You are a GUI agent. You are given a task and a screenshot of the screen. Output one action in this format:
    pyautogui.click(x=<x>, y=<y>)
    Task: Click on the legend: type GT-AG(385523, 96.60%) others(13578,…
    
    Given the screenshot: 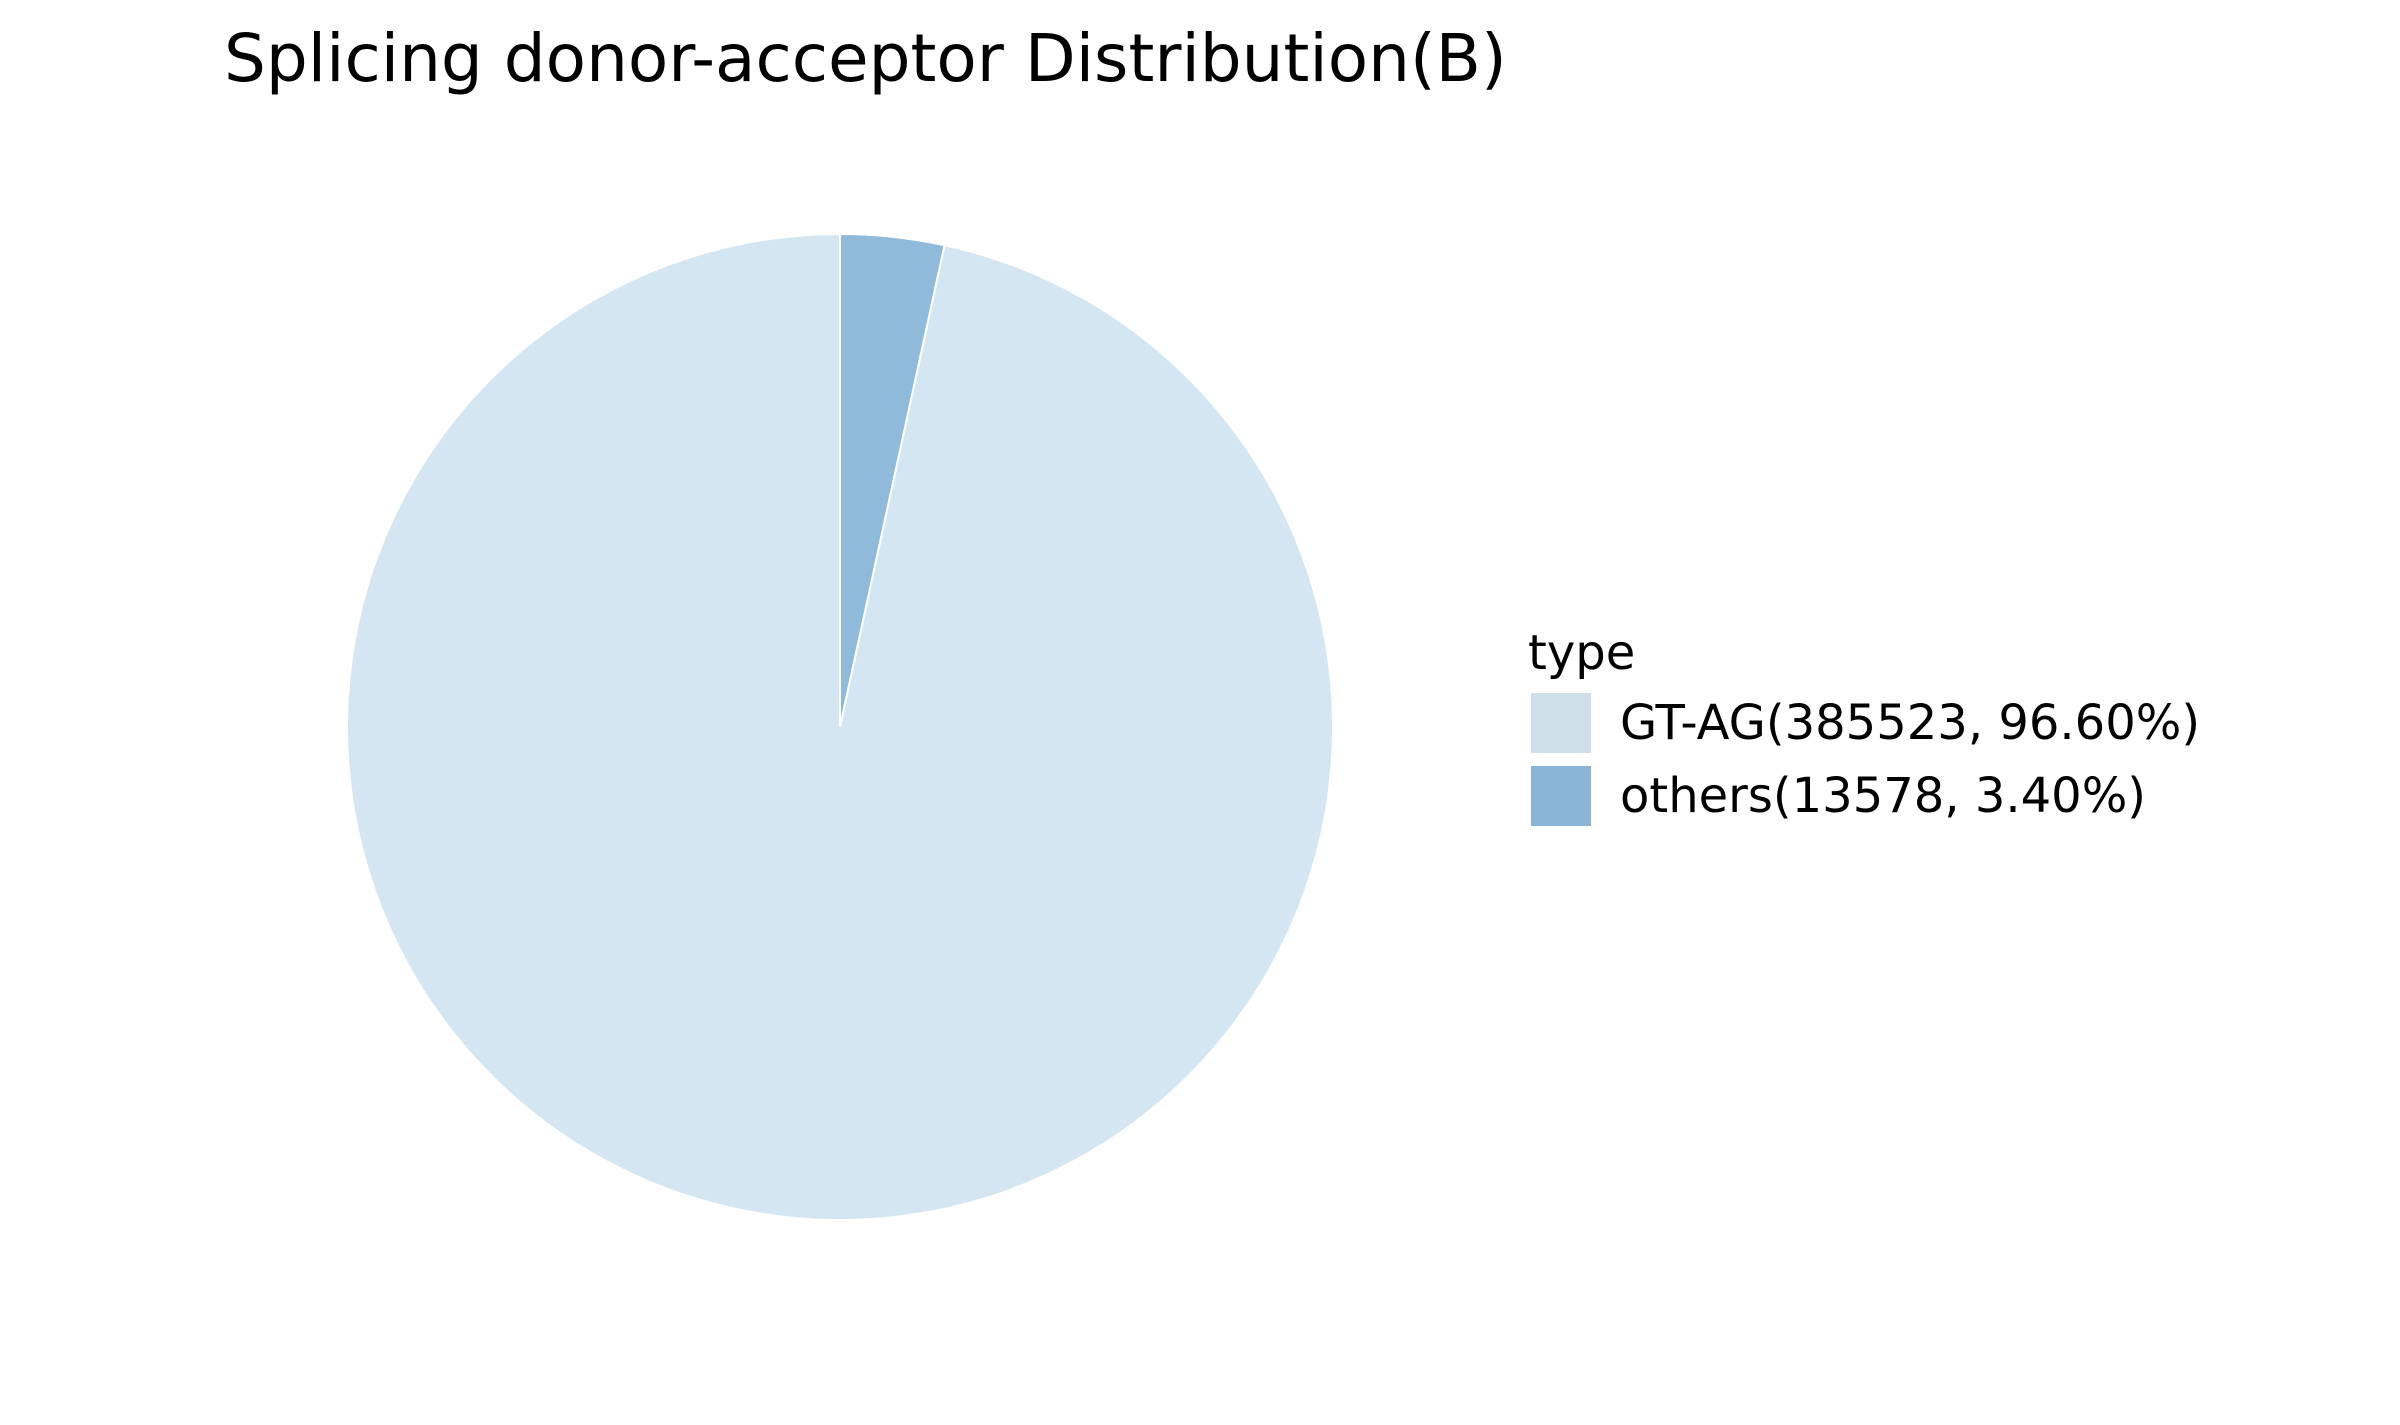 What is the action you would take?
    pyautogui.click(x=1864, y=726)
    